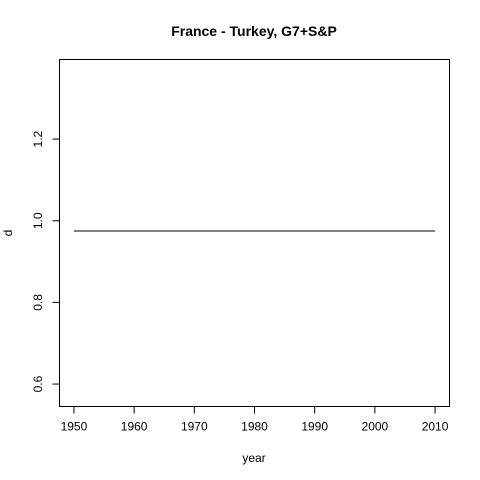  Describe the element at coordinates (74, 427) in the screenshot. I see `x-tick-label: 1950` at that location.